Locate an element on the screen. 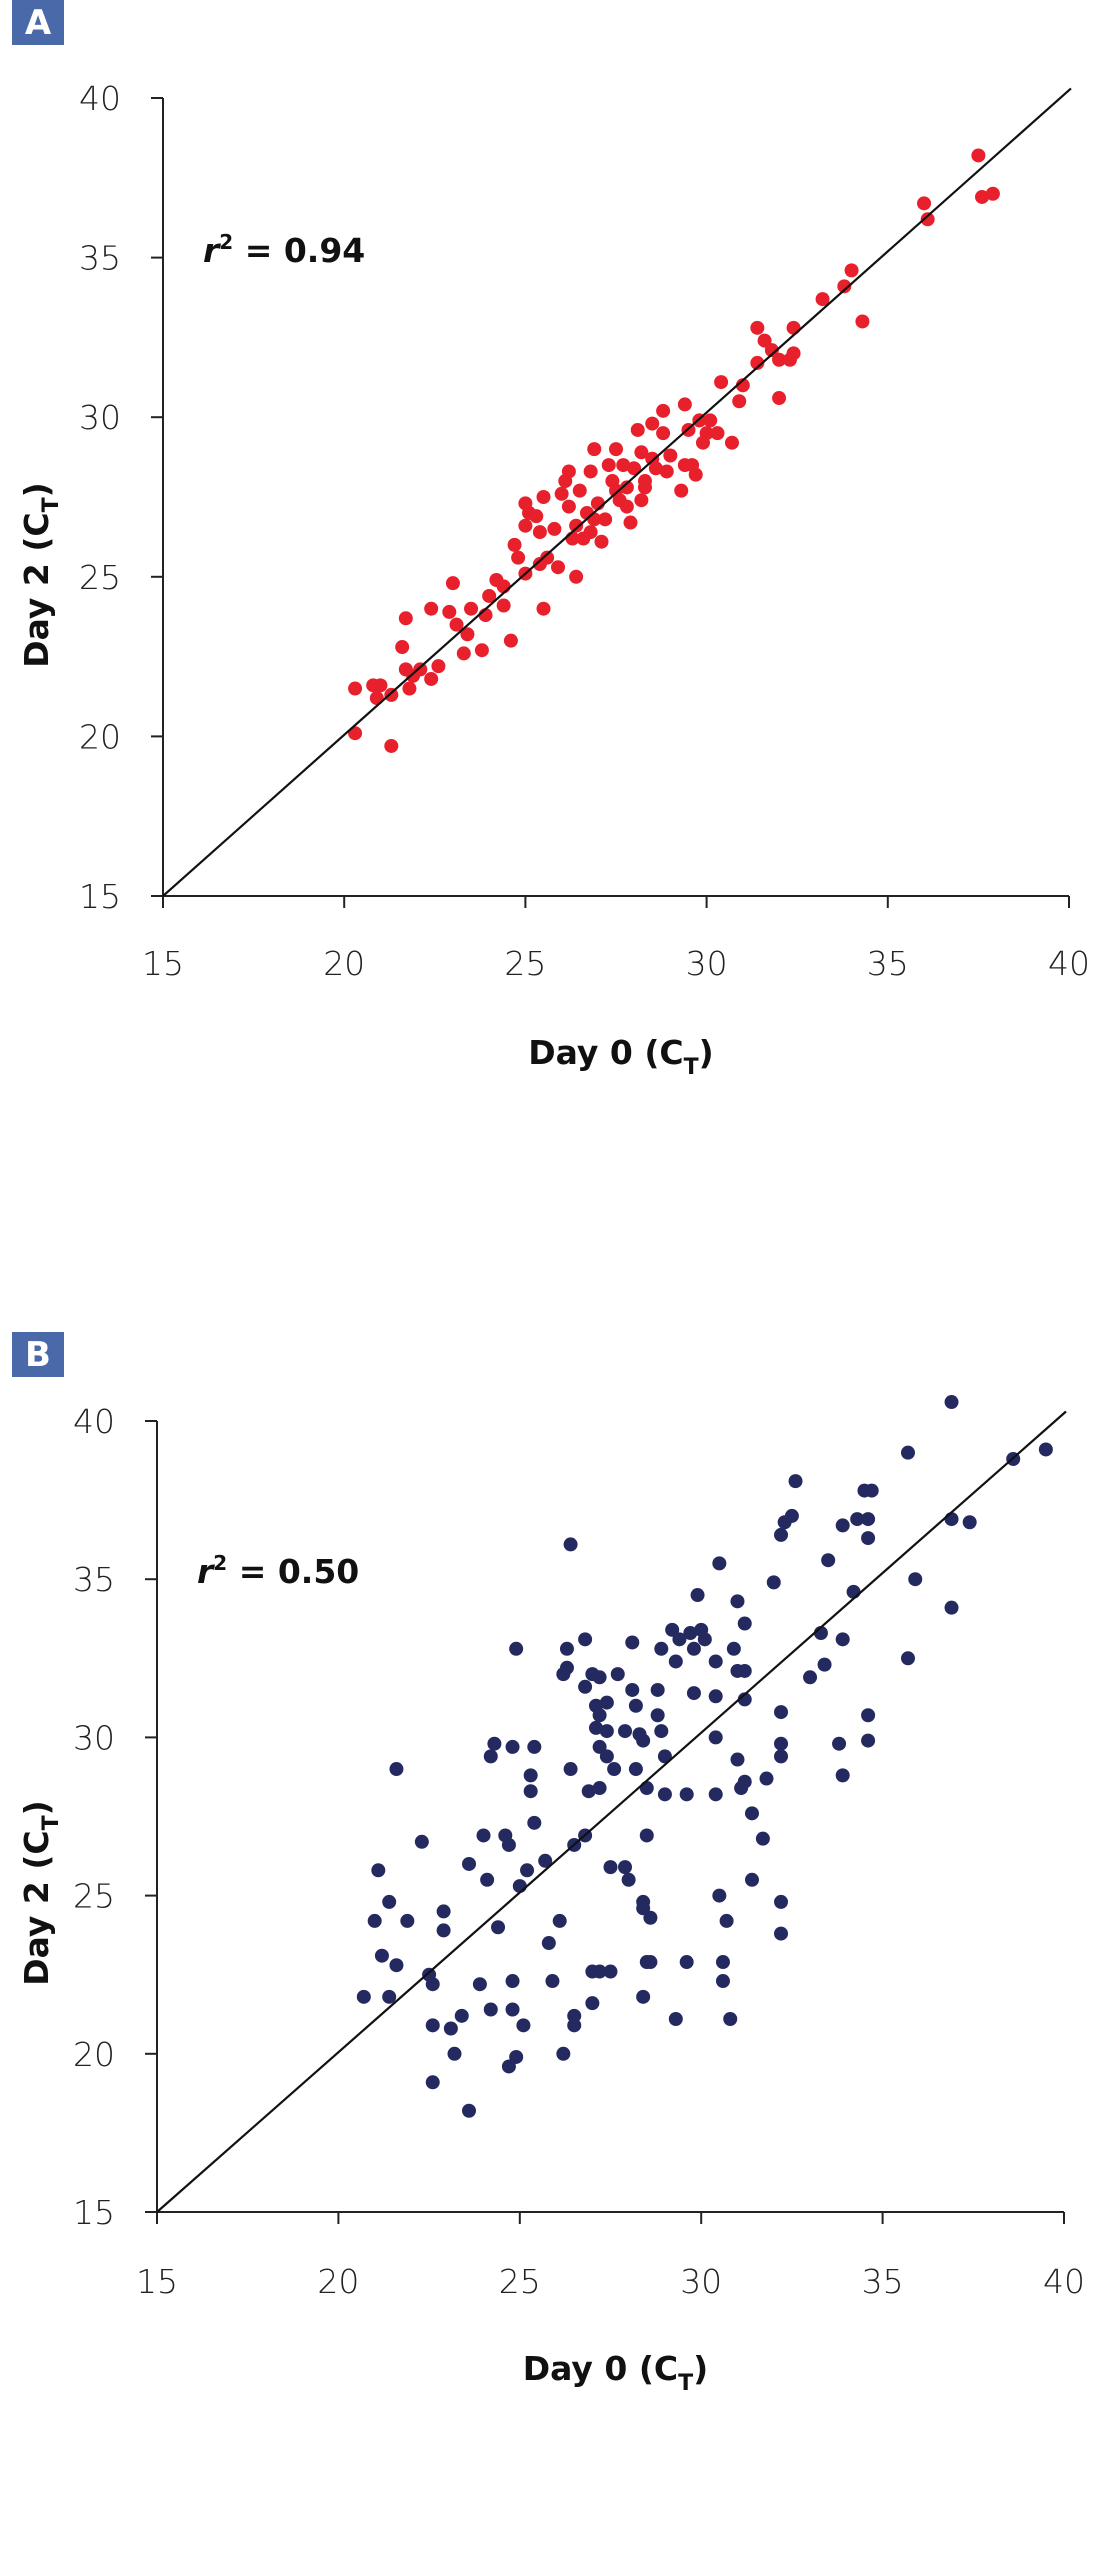 This screenshot has height=2560, width=1109. r-symbol: r is located at coordinates (206, 1571).